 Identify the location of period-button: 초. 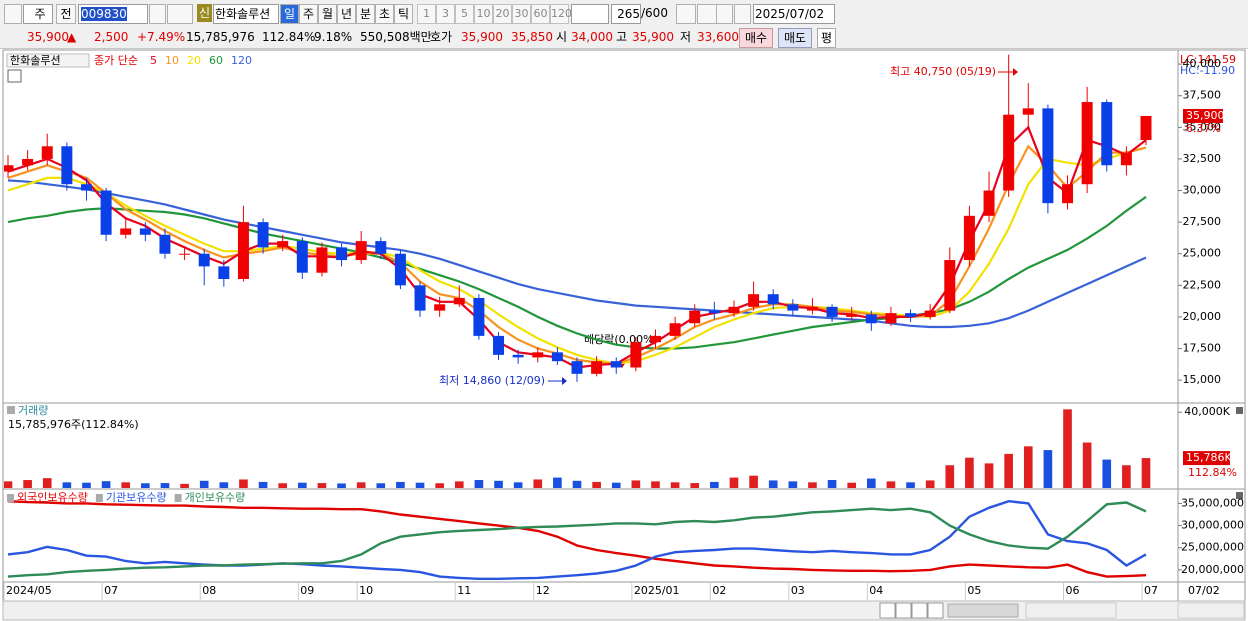
(384, 14).